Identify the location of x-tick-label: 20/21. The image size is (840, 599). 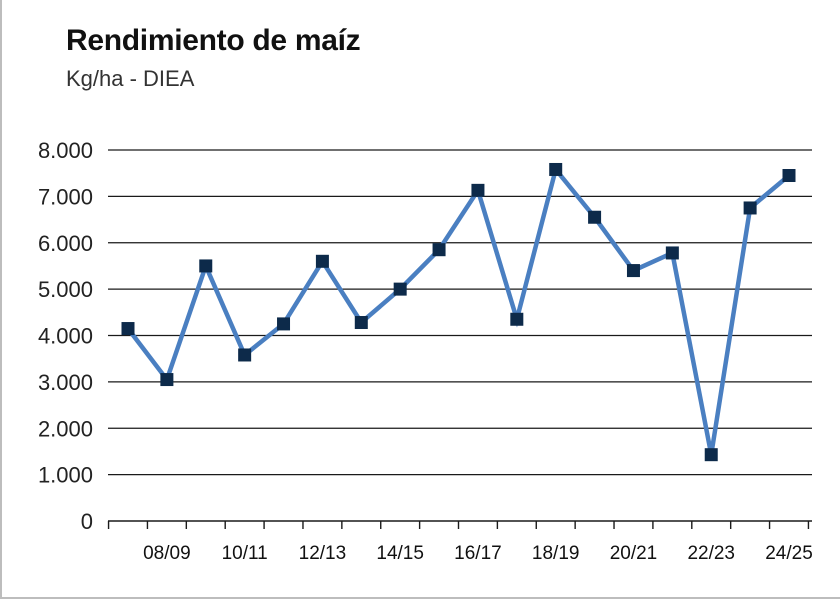
(634, 553).